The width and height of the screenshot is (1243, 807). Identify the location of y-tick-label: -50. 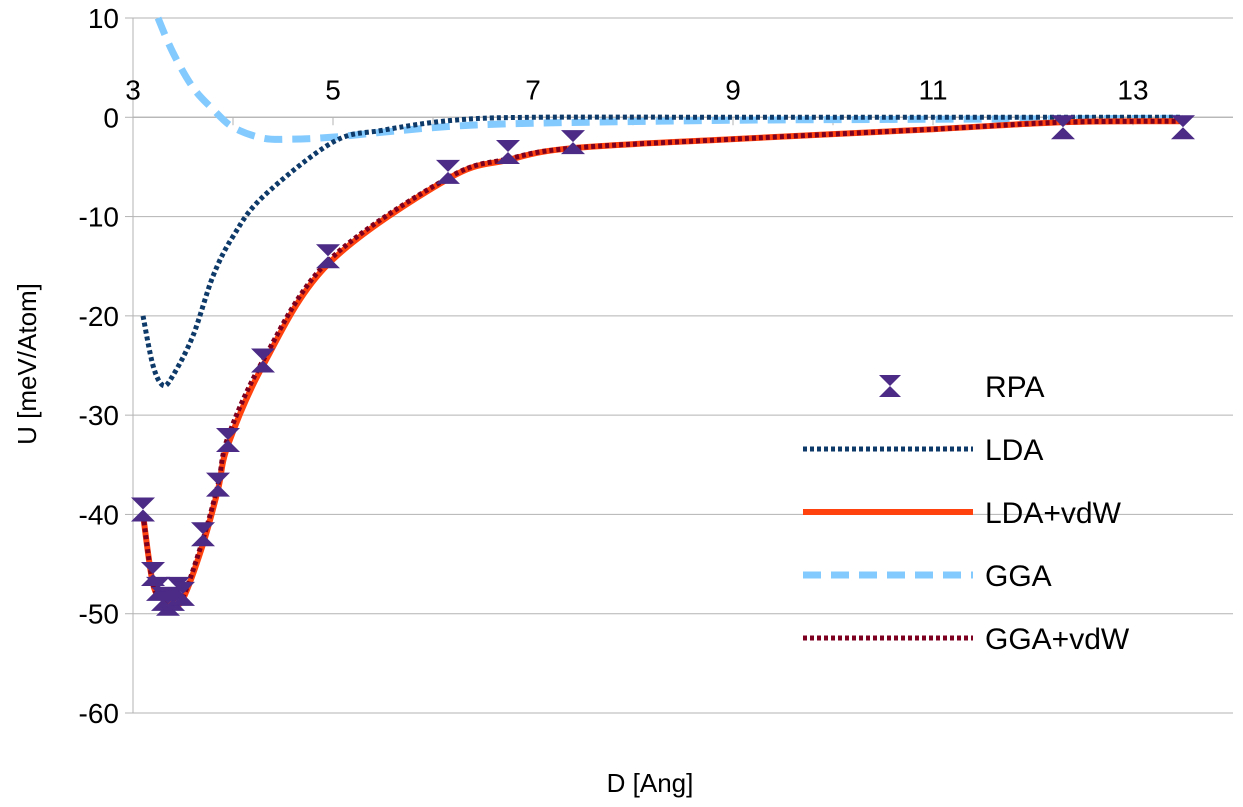
(99, 614).